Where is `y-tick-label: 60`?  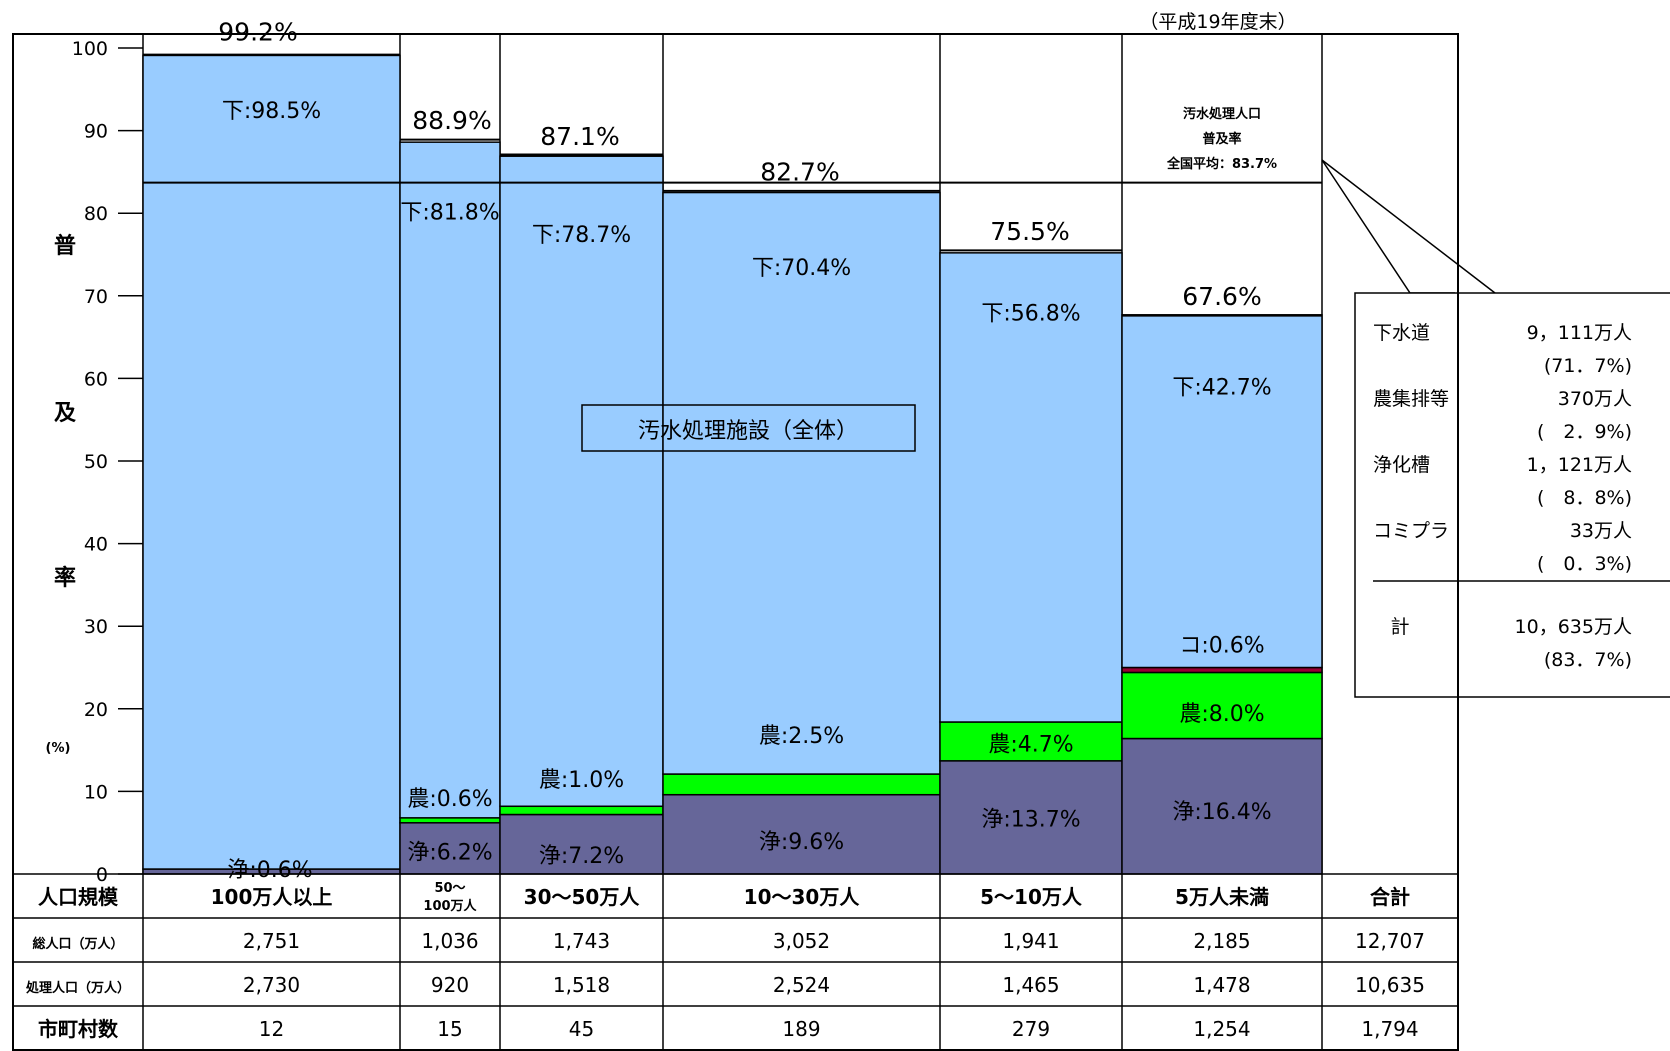 y-tick-label: 60 is located at coordinates (96, 379).